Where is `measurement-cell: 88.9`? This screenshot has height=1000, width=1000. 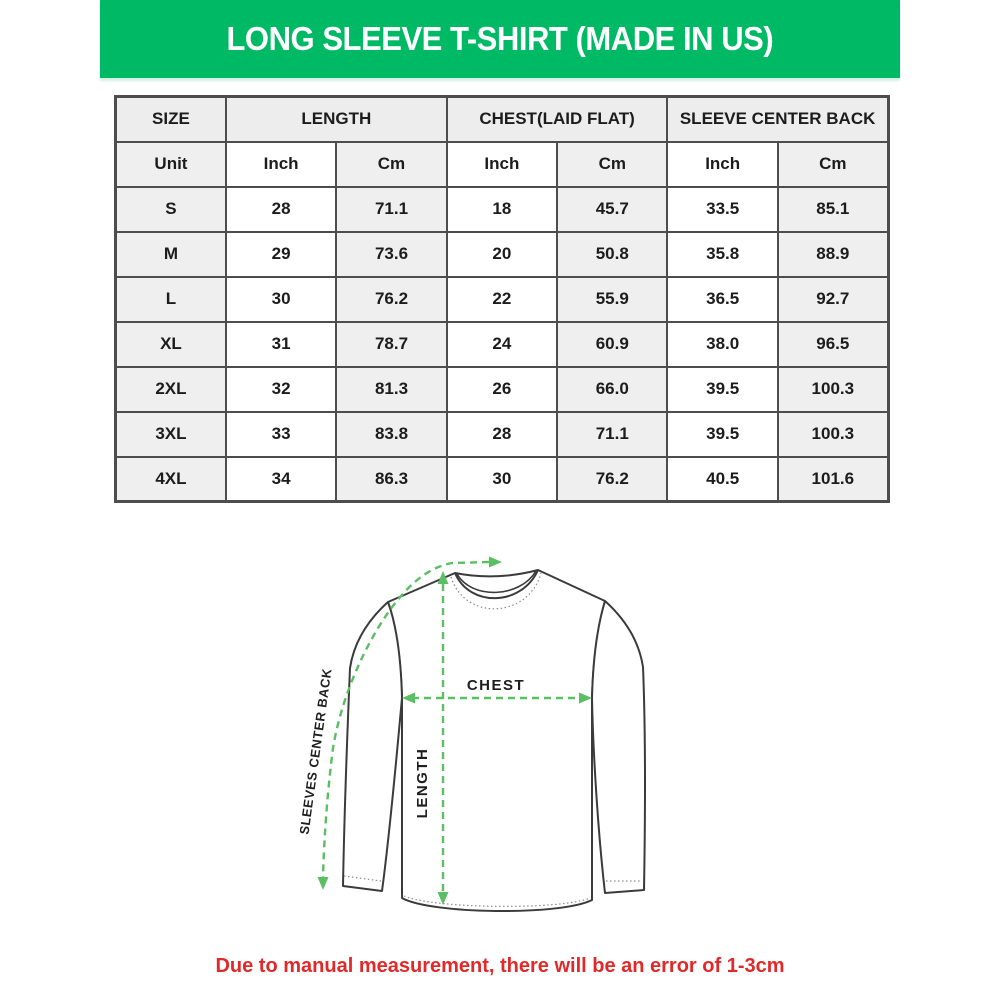 measurement-cell: 88.9 is located at coordinates (833, 254).